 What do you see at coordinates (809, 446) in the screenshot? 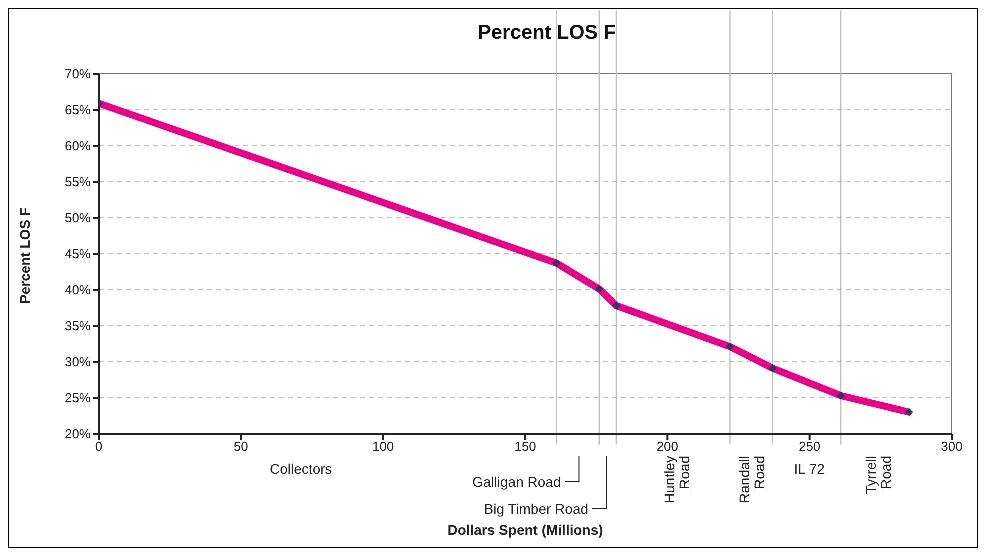
I see `x-tick-label: 250` at bounding box center [809, 446].